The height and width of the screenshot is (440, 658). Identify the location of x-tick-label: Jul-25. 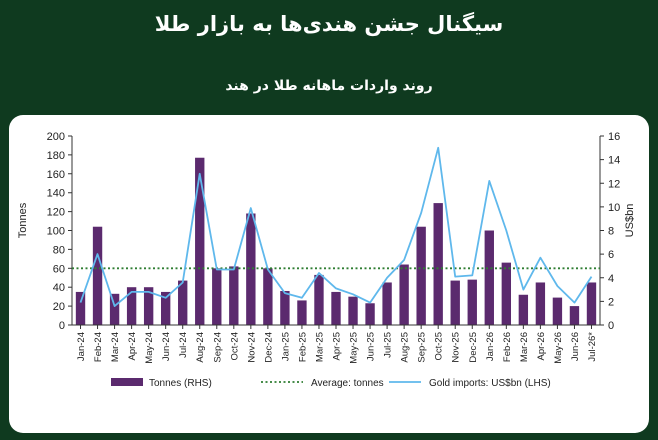
(388, 345).